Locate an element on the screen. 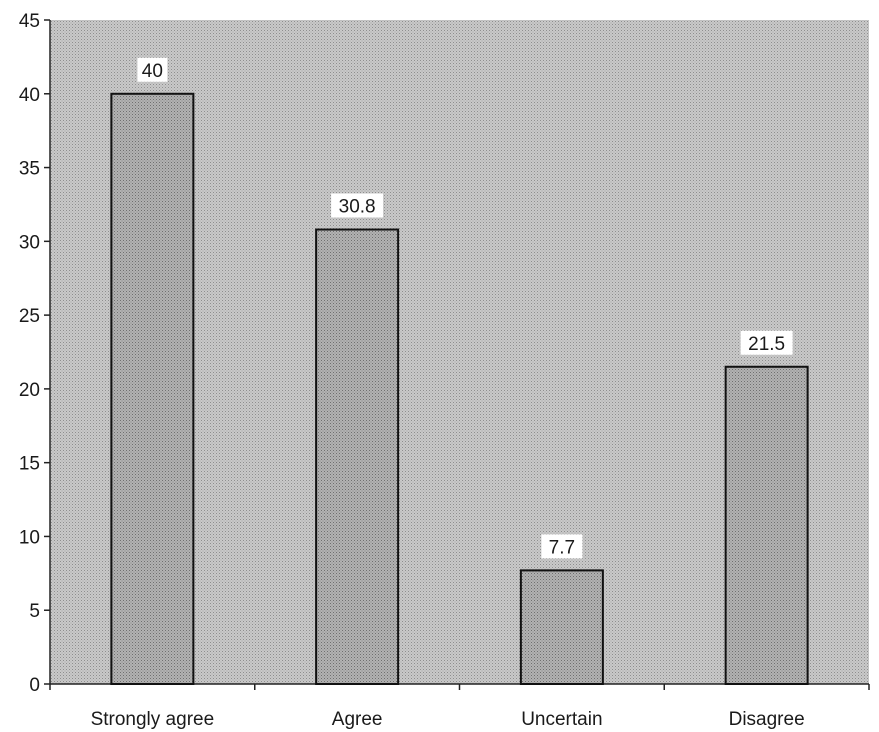  y-tick-label: 45 is located at coordinates (29, 21).